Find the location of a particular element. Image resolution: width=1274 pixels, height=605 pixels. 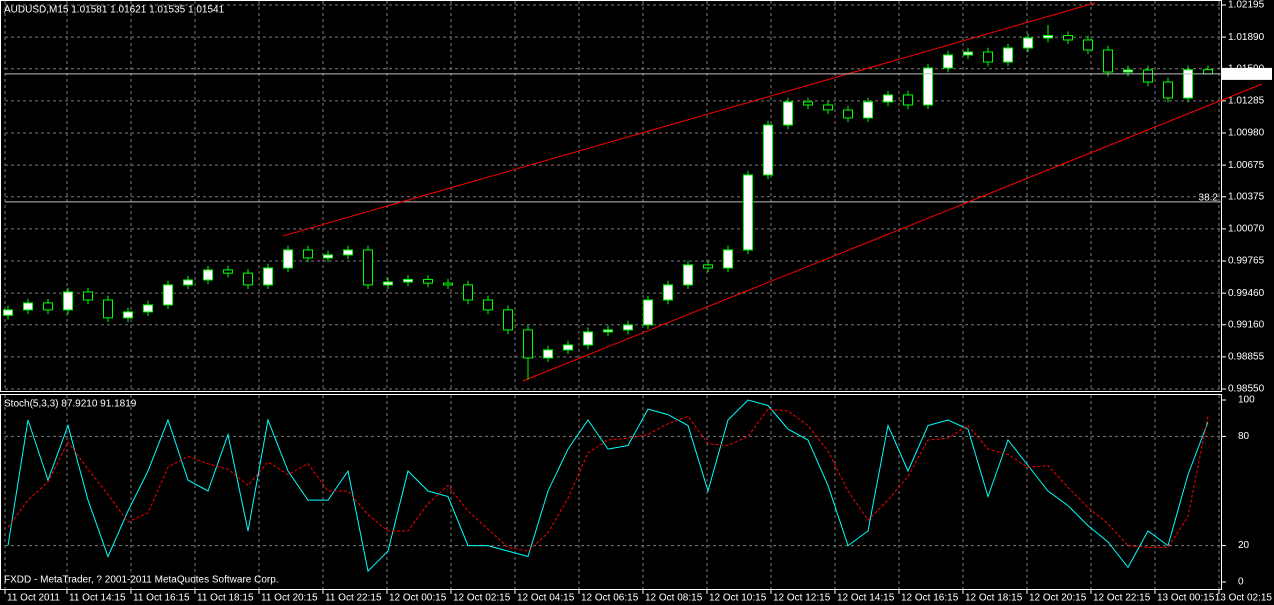

y-tick-label: 80 is located at coordinates (1244, 436).